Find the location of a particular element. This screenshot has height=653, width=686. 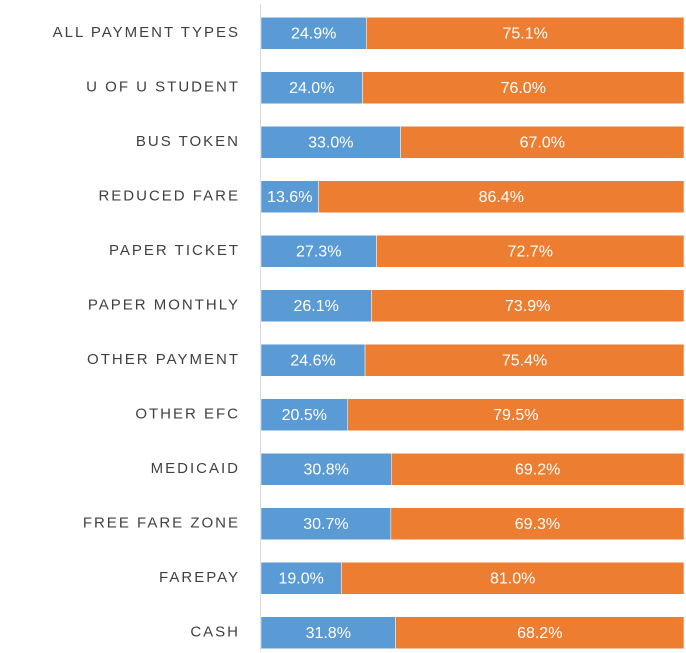

value-label: 31.8% is located at coordinates (328, 633).